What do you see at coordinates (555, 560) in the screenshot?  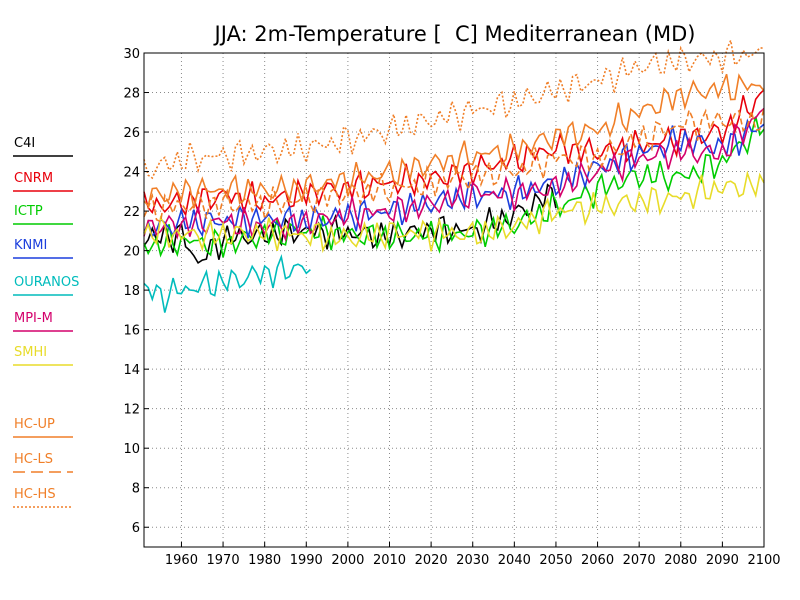 I see `x-tick-label: 2050` at bounding box center [555, 560].